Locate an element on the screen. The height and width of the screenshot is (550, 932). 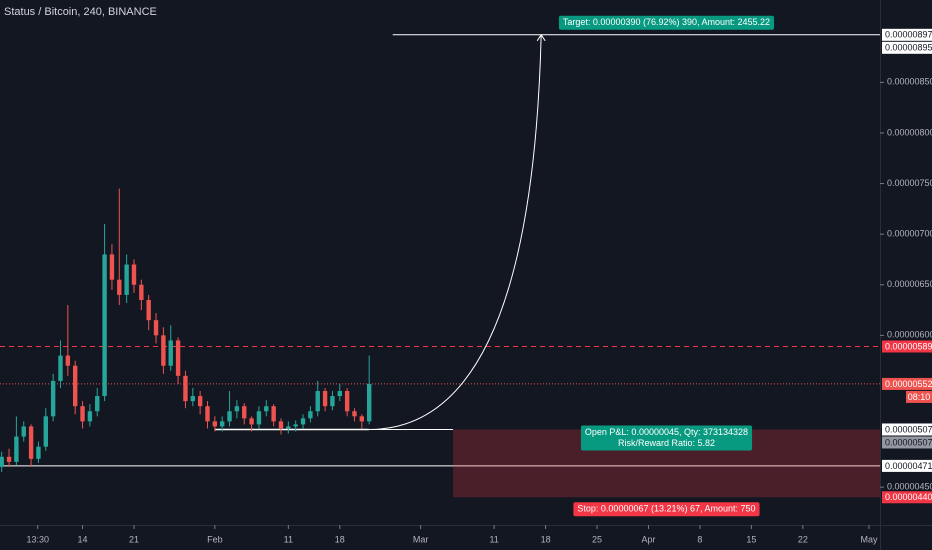
chart-title: Status / Bitcoin, 240, BINANCE is located at coordinates (80, 12).